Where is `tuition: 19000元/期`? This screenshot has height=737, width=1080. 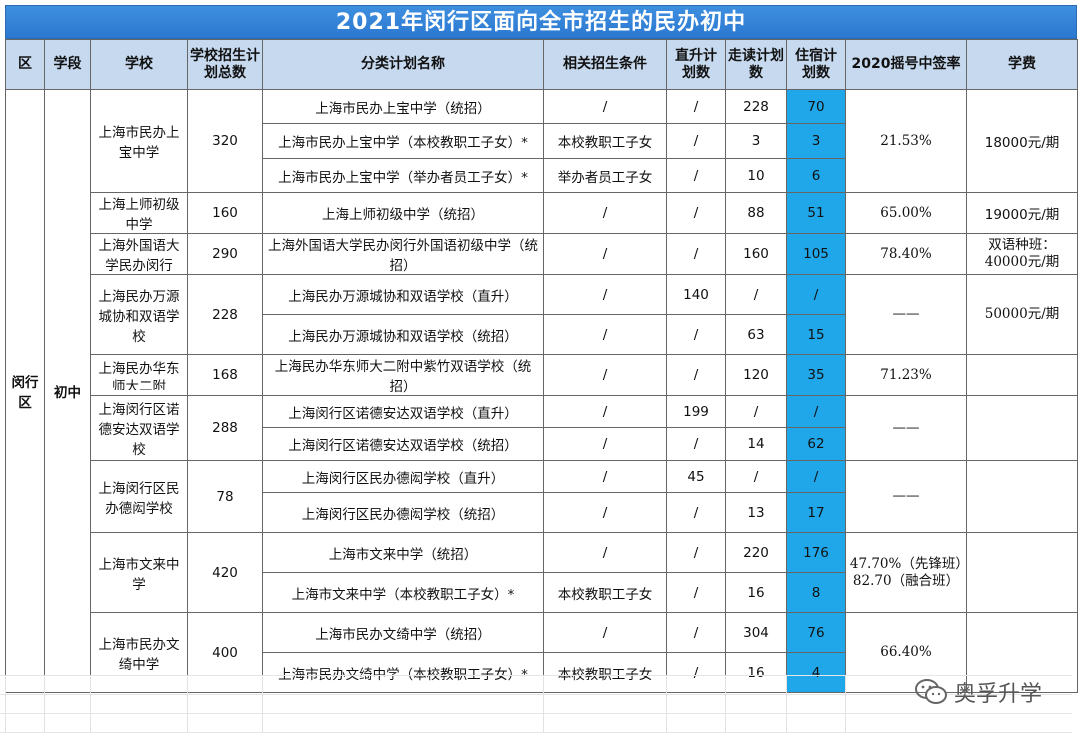
tuition: 19000元/期 is located at coordinates (1022, 213).